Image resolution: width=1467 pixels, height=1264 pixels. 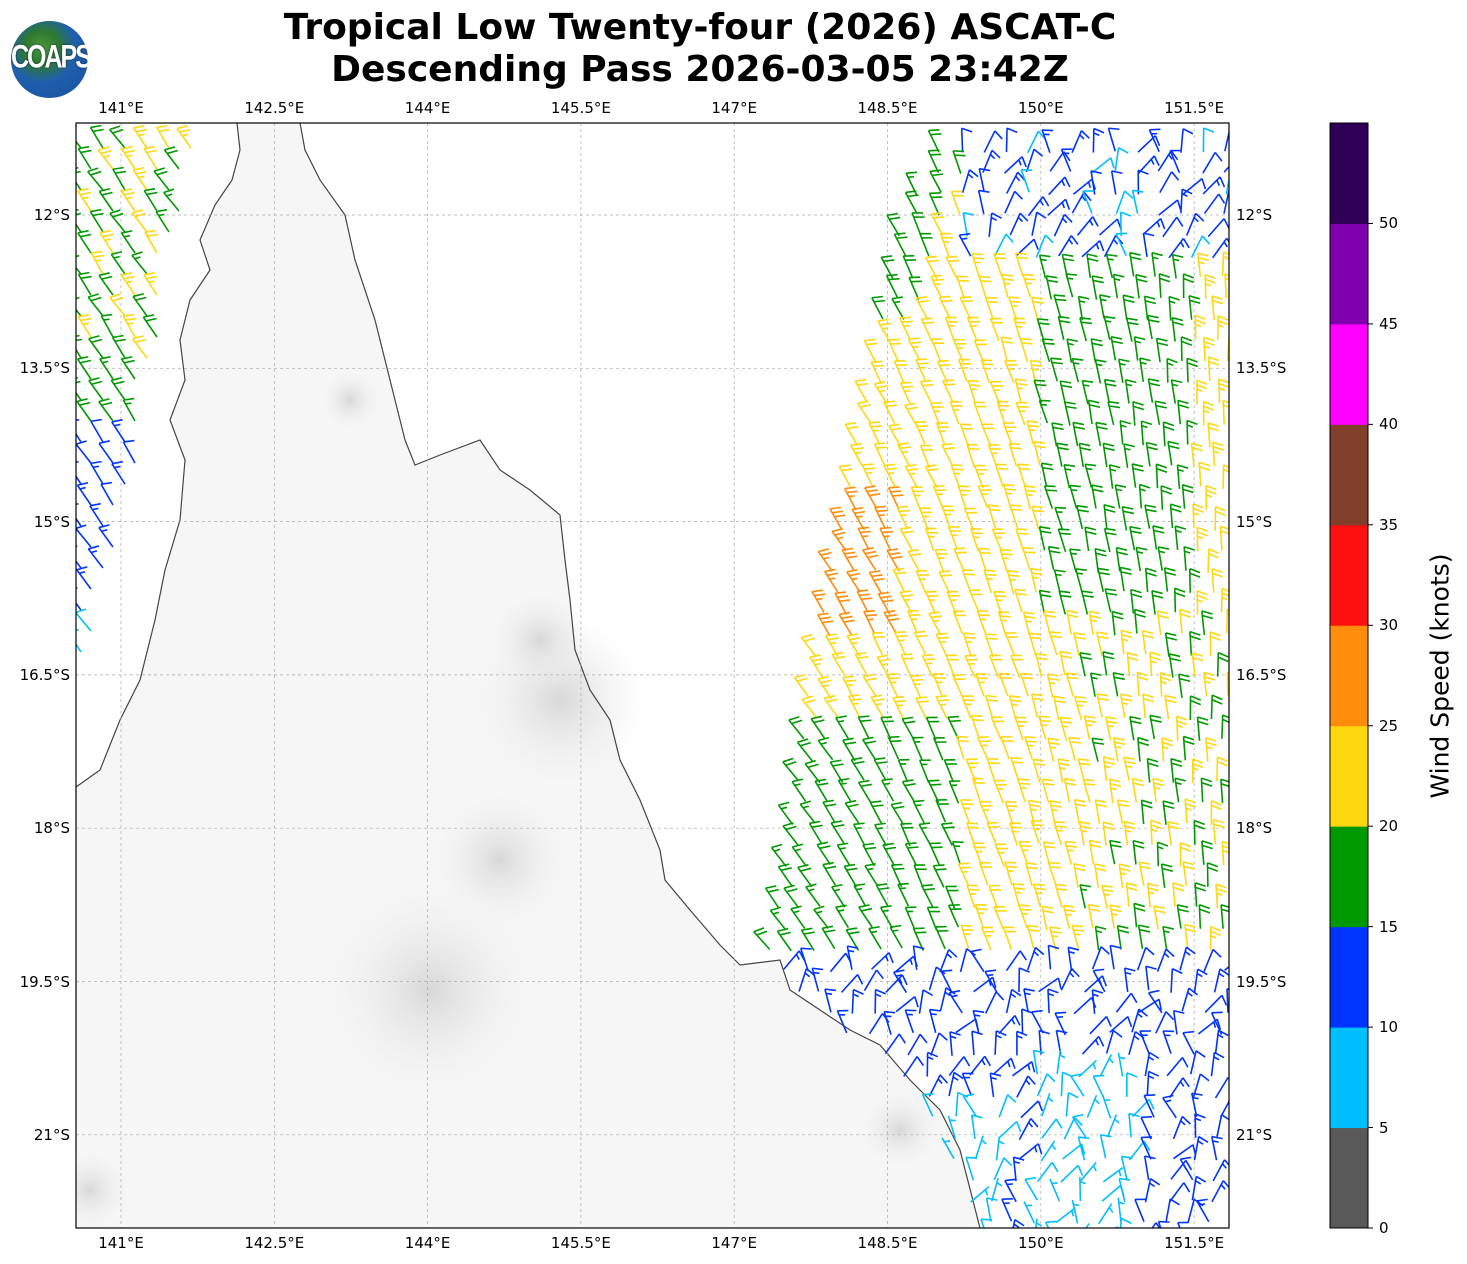 I want to click on colorbar-tick-label: 10, so click(x=1389, y=1027).